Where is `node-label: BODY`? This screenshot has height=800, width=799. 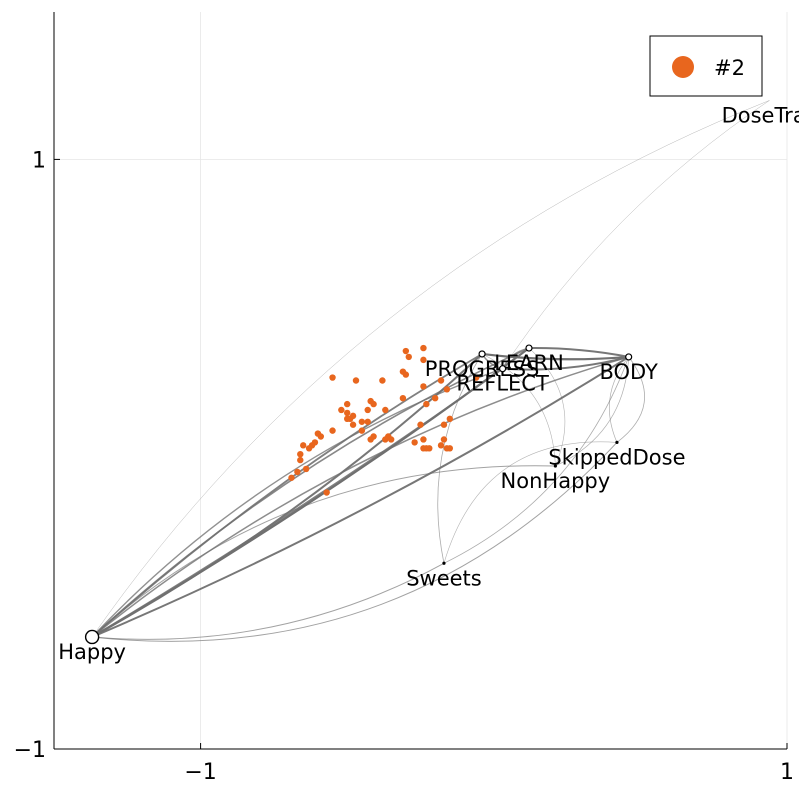 node-label: BODY is located at coordinates (628, 372).